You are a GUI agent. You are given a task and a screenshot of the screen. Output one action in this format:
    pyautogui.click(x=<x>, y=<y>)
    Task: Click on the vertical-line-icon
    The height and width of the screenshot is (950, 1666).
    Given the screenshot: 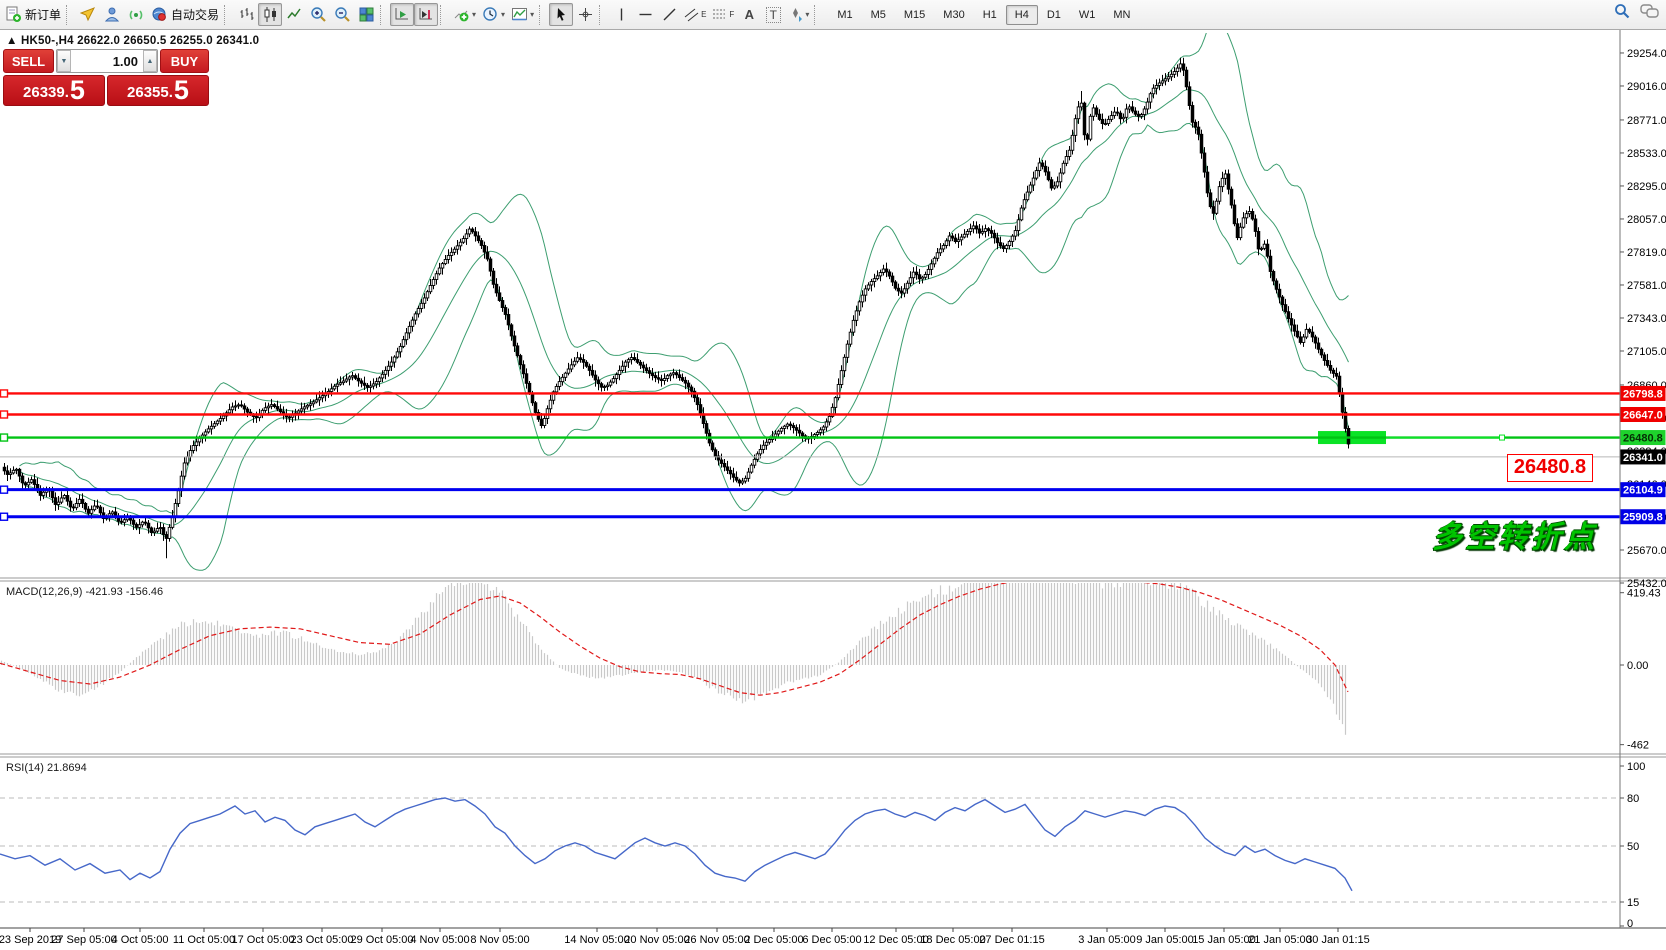 What is the action you would take?
    pyautogui.click(x=621, y=14)
    